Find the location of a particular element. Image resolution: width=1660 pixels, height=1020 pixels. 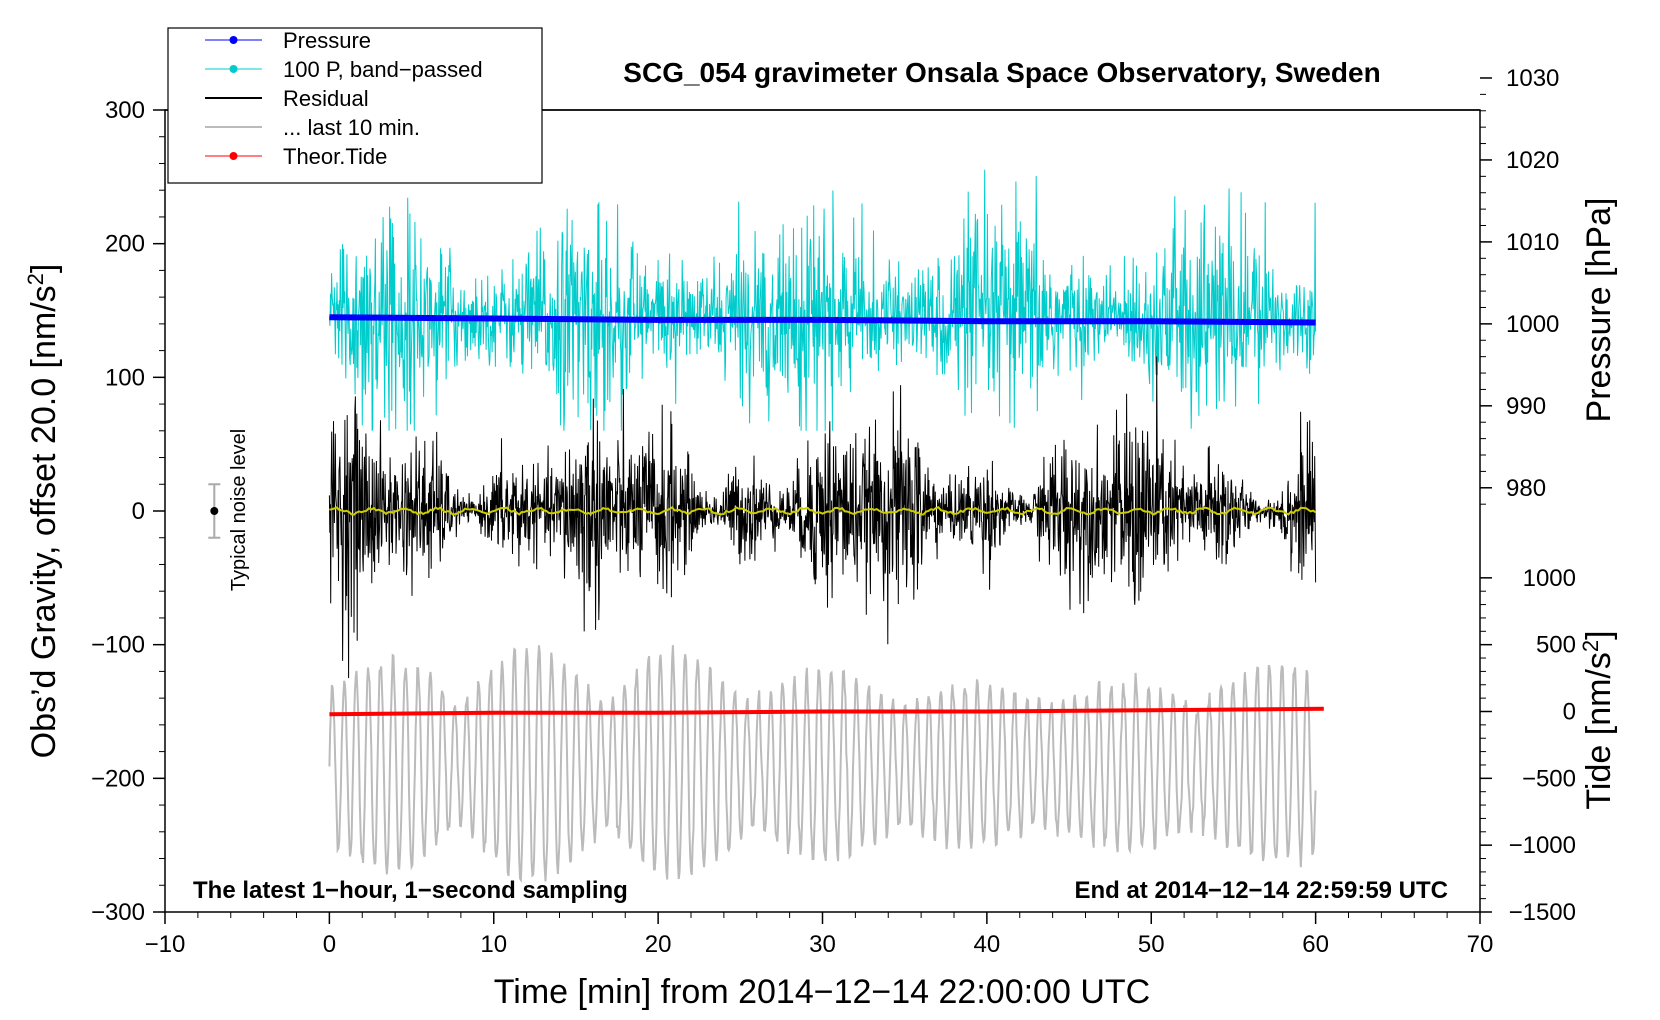

pressure-tick-label: 990 is located at coordinates (1526, 406).